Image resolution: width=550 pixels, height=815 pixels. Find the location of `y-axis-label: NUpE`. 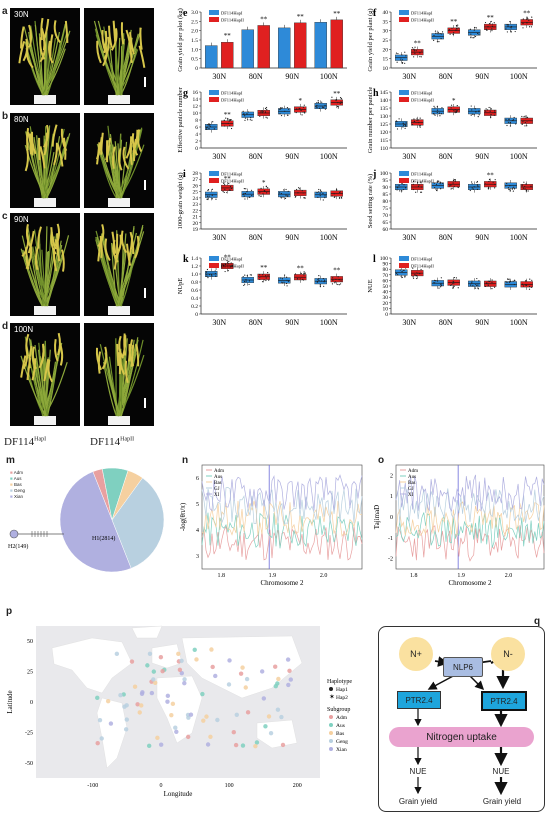

y-axis-label: NUpE is located at coordinates (180, 286).